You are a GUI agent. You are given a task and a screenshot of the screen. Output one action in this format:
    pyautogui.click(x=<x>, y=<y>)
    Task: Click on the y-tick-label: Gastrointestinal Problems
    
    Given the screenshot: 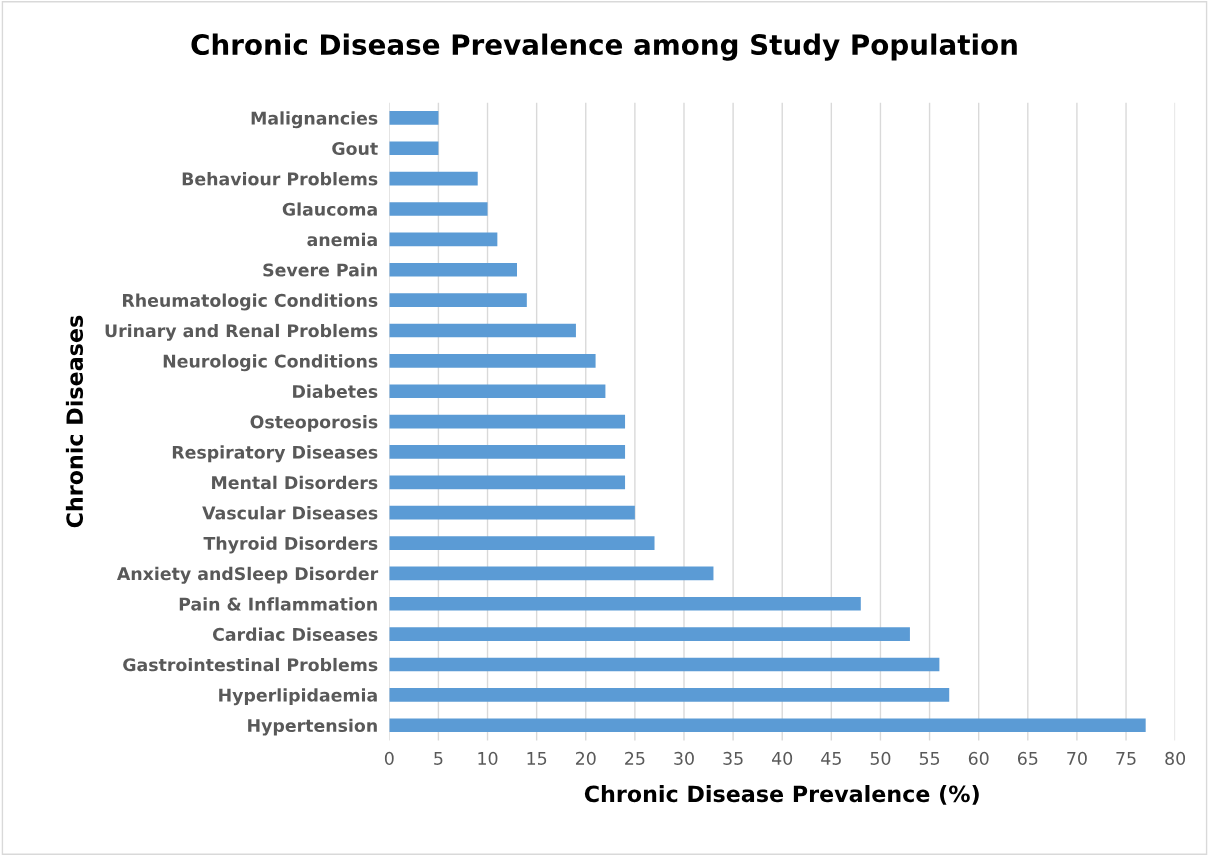 What is the action you would take?
    pyautogui.click(x=250, y=664)
    